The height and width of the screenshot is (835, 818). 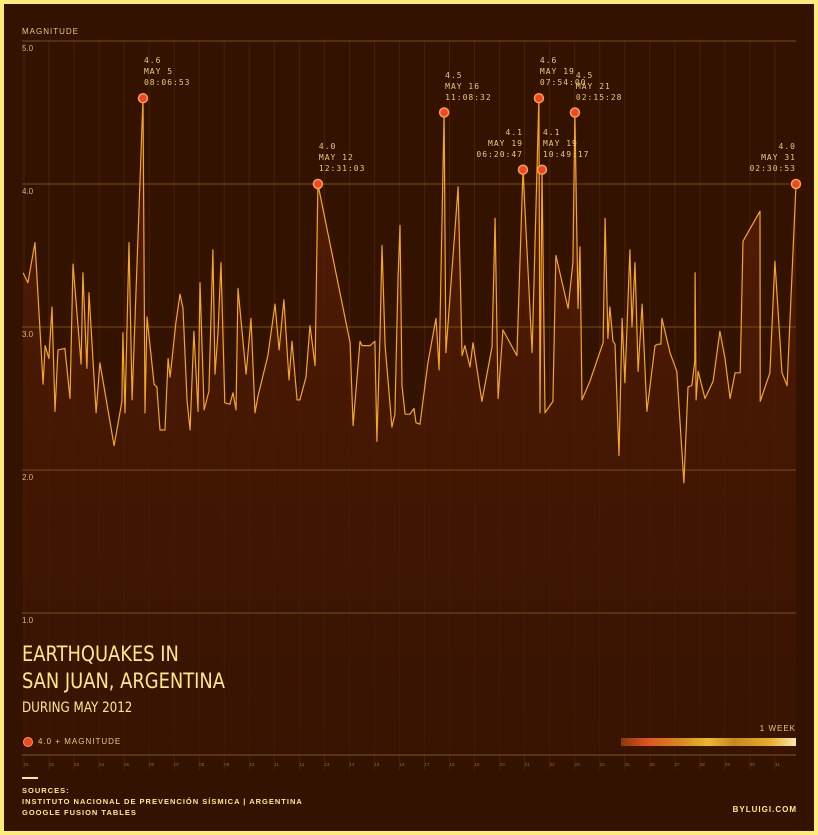 I want to click on annotation-date: MAY 12, so click(x=336, y=157).